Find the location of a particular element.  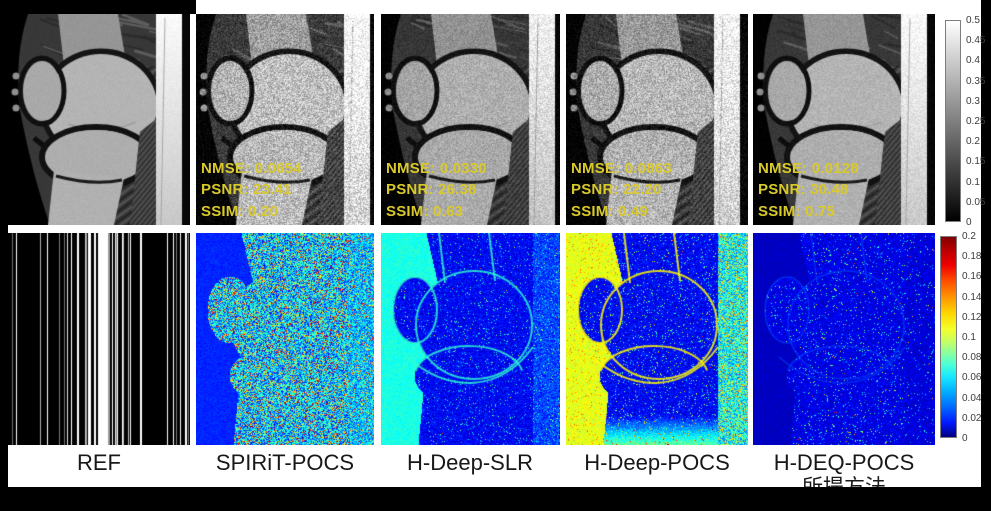

ref-mri-image is located at coordinates (99, 119).